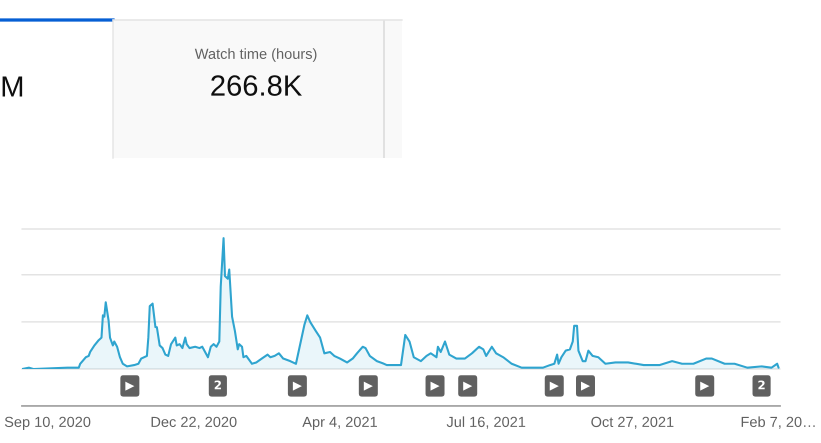 The image size is (821, 443). I want to click on text: Watch time (hours), so click(255, 55).